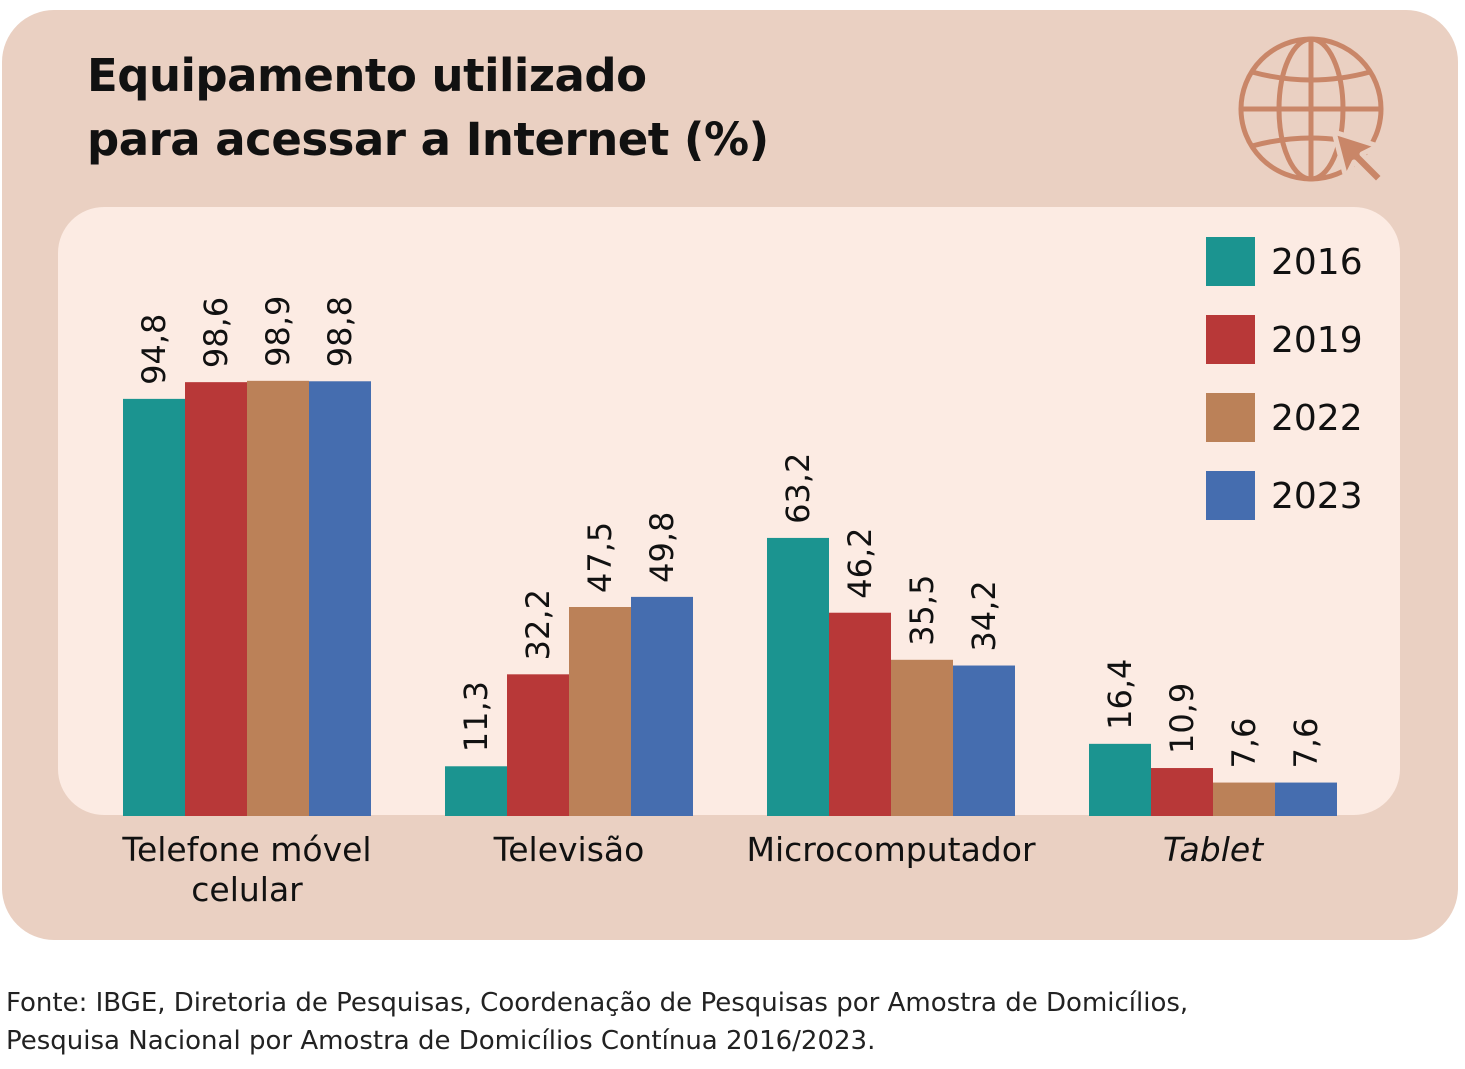 This screenshot has width=1465, height=1069. Describe the element at coordinates (154, 349) in the screenshot. I see `value-label: 94,8` at that location.